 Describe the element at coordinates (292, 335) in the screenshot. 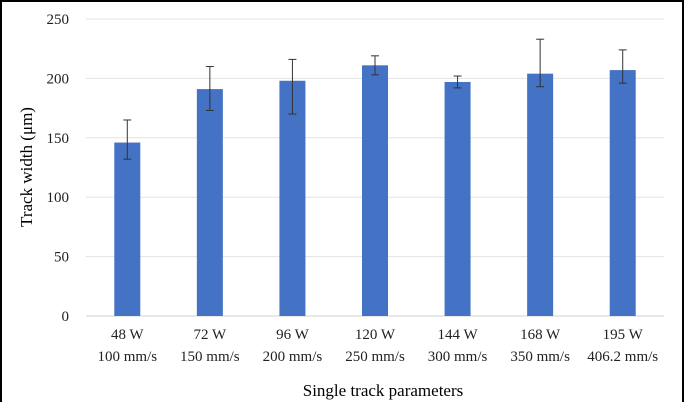

I see `x-tick-label-power: 96 W` at that location.